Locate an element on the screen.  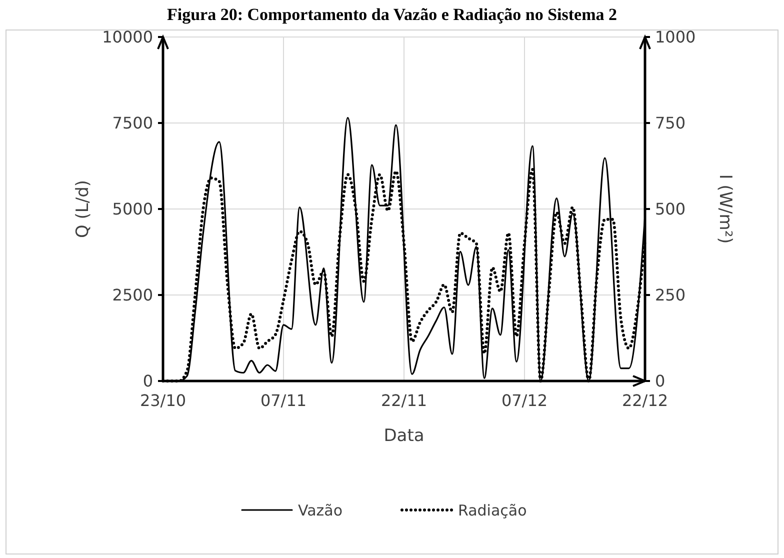
legend-label: Vazão is located at coordinates (320, 510).